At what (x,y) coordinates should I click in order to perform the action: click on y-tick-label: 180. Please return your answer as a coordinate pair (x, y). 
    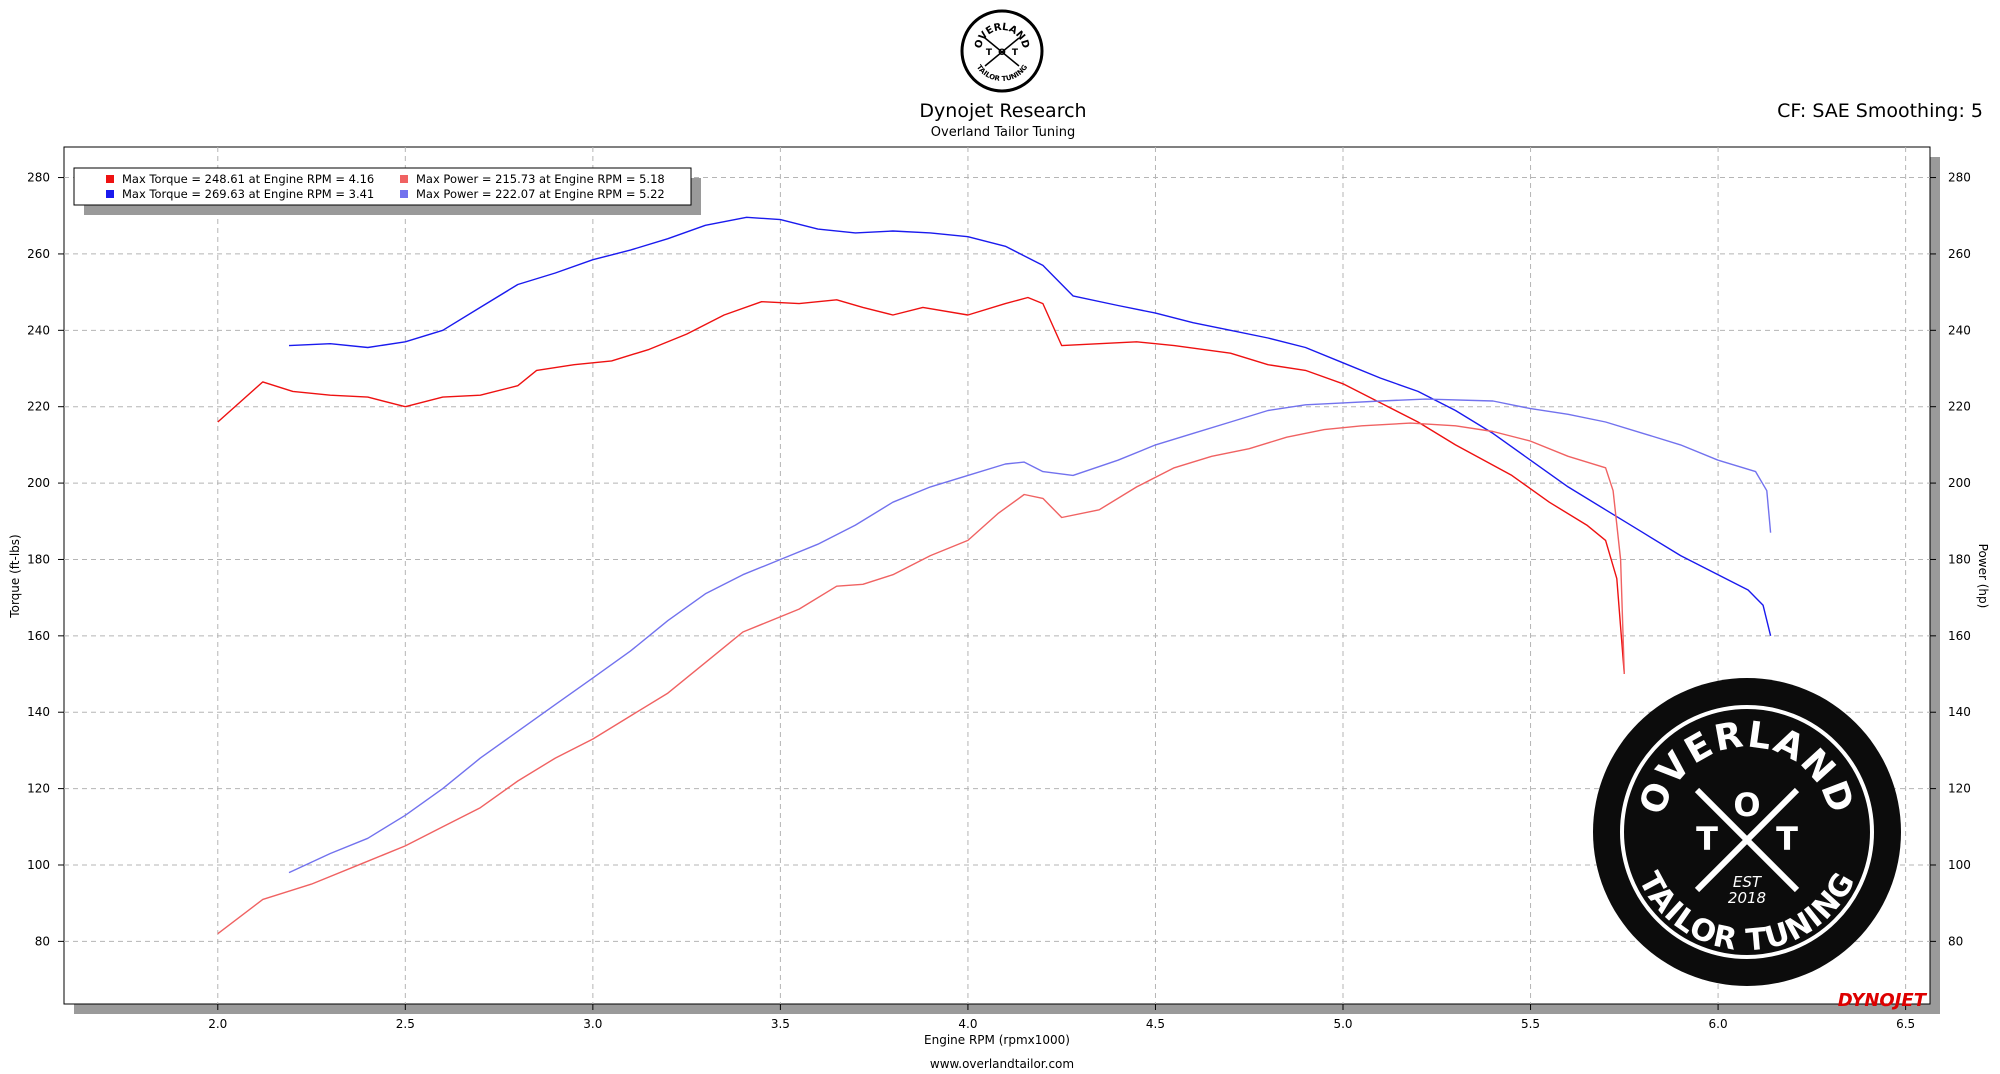
    Looking at the image, I should click on (38, 559).